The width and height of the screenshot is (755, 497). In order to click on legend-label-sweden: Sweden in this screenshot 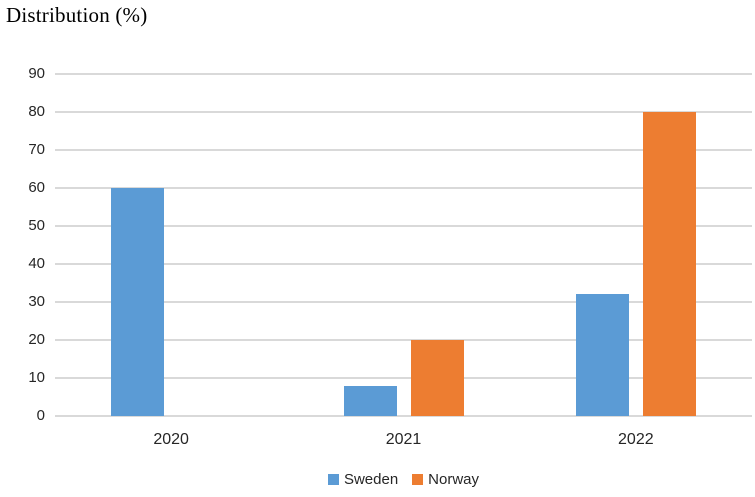, I will do `click(371, 479)`.